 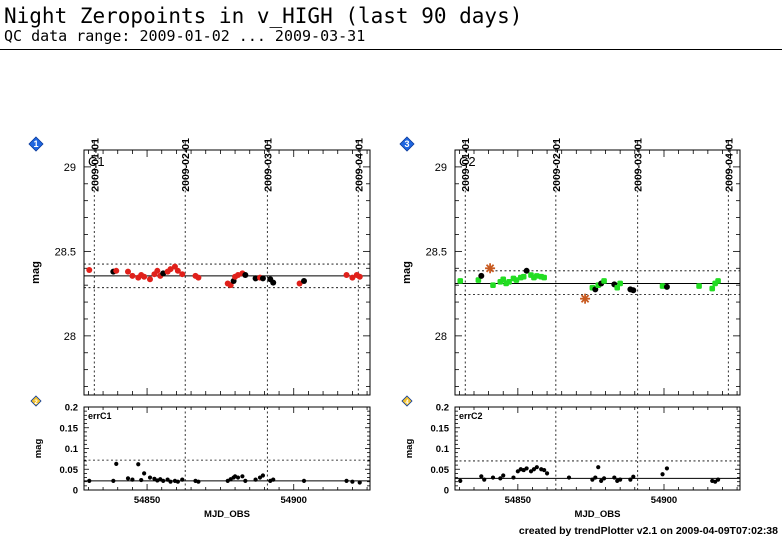 What do you see at coordinates (391, 49) in the screenshot?
I see `title-divider` at bounding box center [391, 49].